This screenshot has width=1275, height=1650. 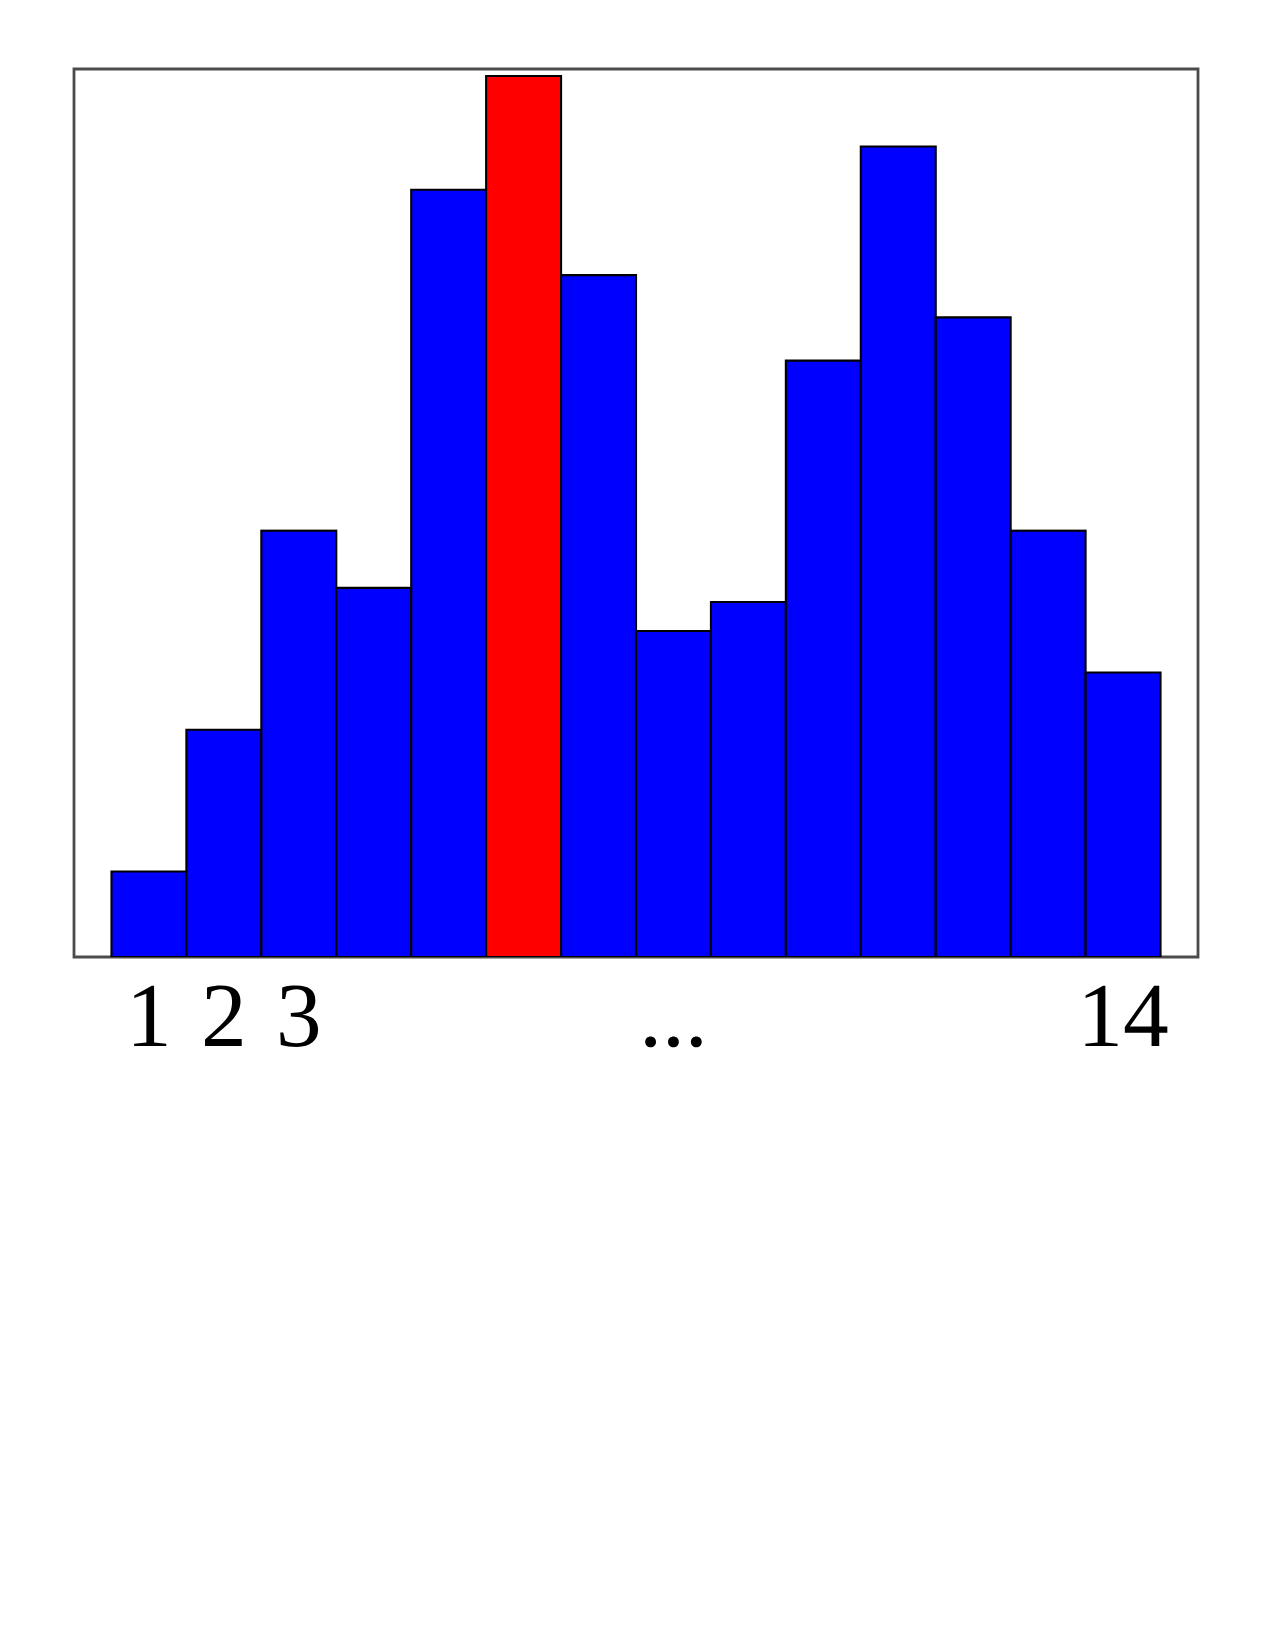 What do you see at coordinates (299, 1016) in the screenshot?
I see `x-tick-label: 3` at bounding box center [299, 1016].